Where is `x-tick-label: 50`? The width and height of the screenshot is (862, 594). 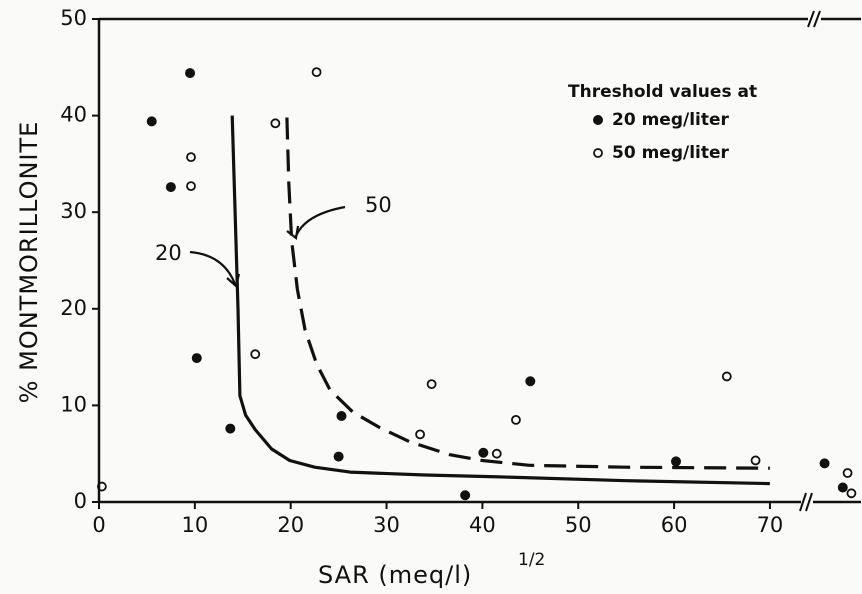
x-tick-label: 50 is located at coordinates (578, 525).